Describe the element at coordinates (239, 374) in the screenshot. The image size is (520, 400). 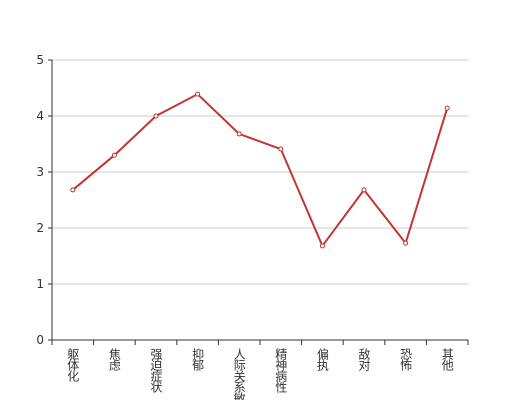
I see `x-tick-label: 人际关系敏感` at that location.